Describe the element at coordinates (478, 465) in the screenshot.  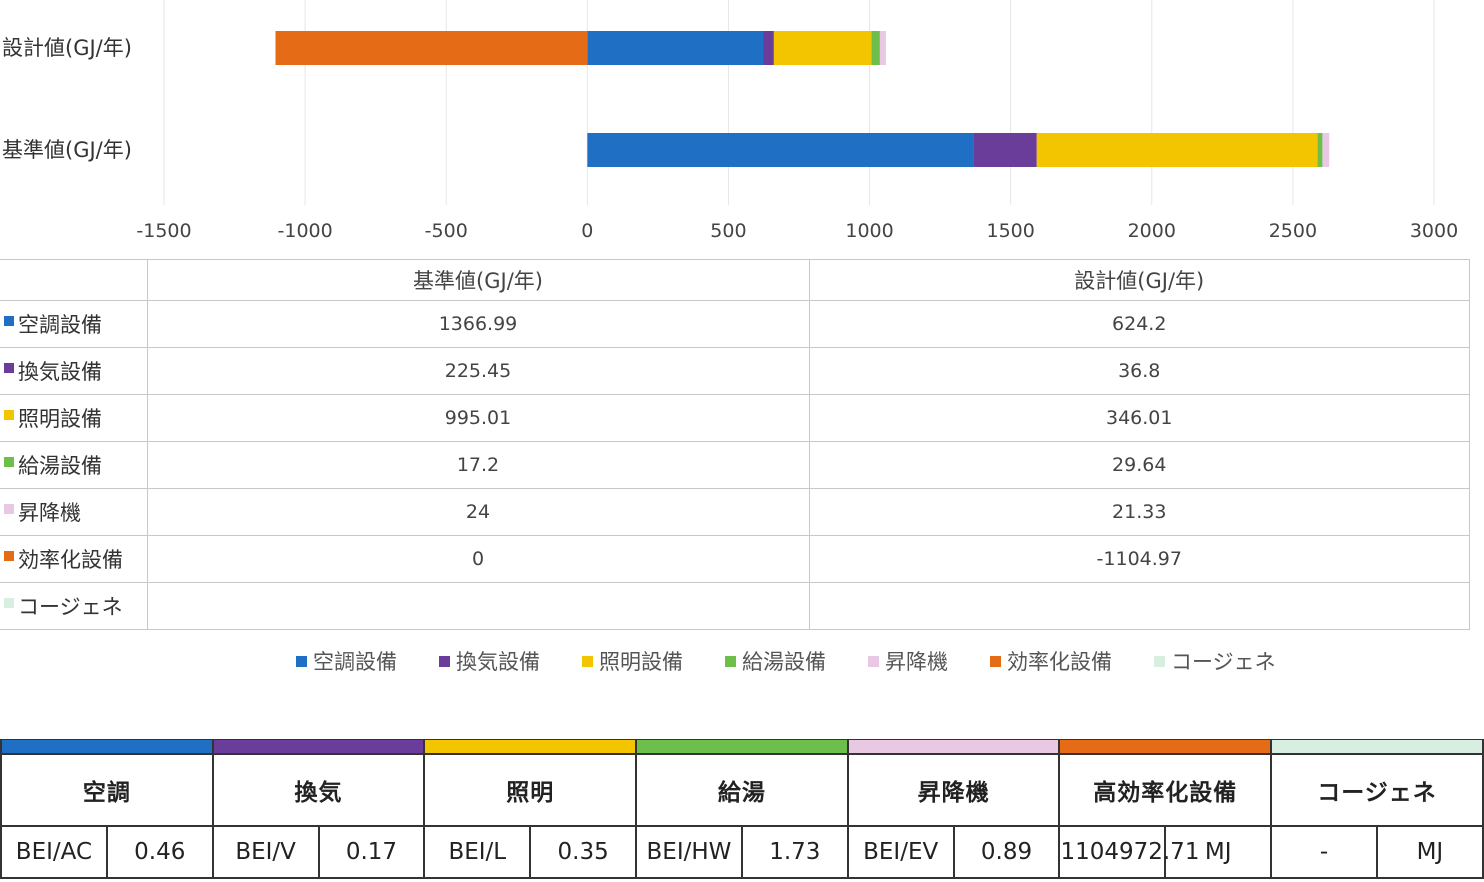
I see `cell-base: 17.2` at that location.